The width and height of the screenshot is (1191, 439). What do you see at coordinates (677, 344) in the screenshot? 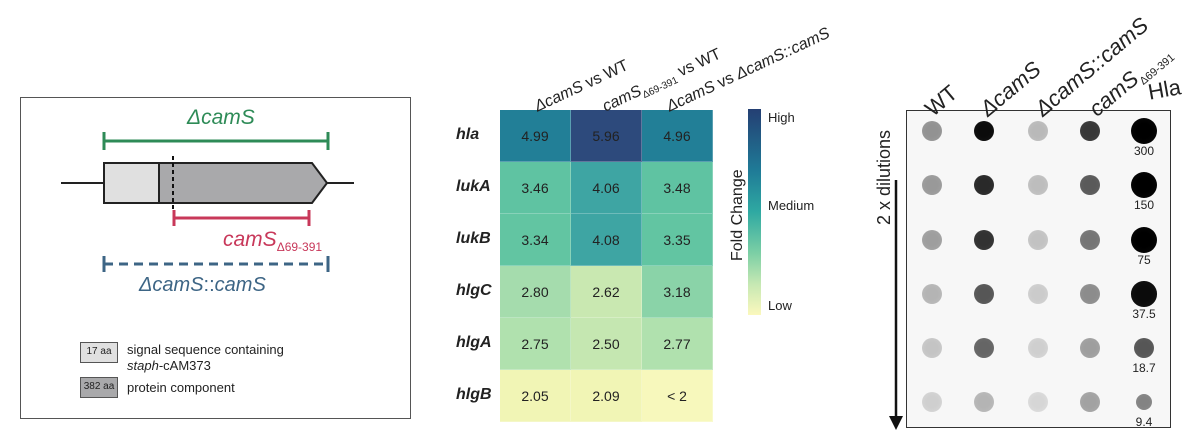
I see `heatmap-cell: 2.77` at bounding box center [677, 344].